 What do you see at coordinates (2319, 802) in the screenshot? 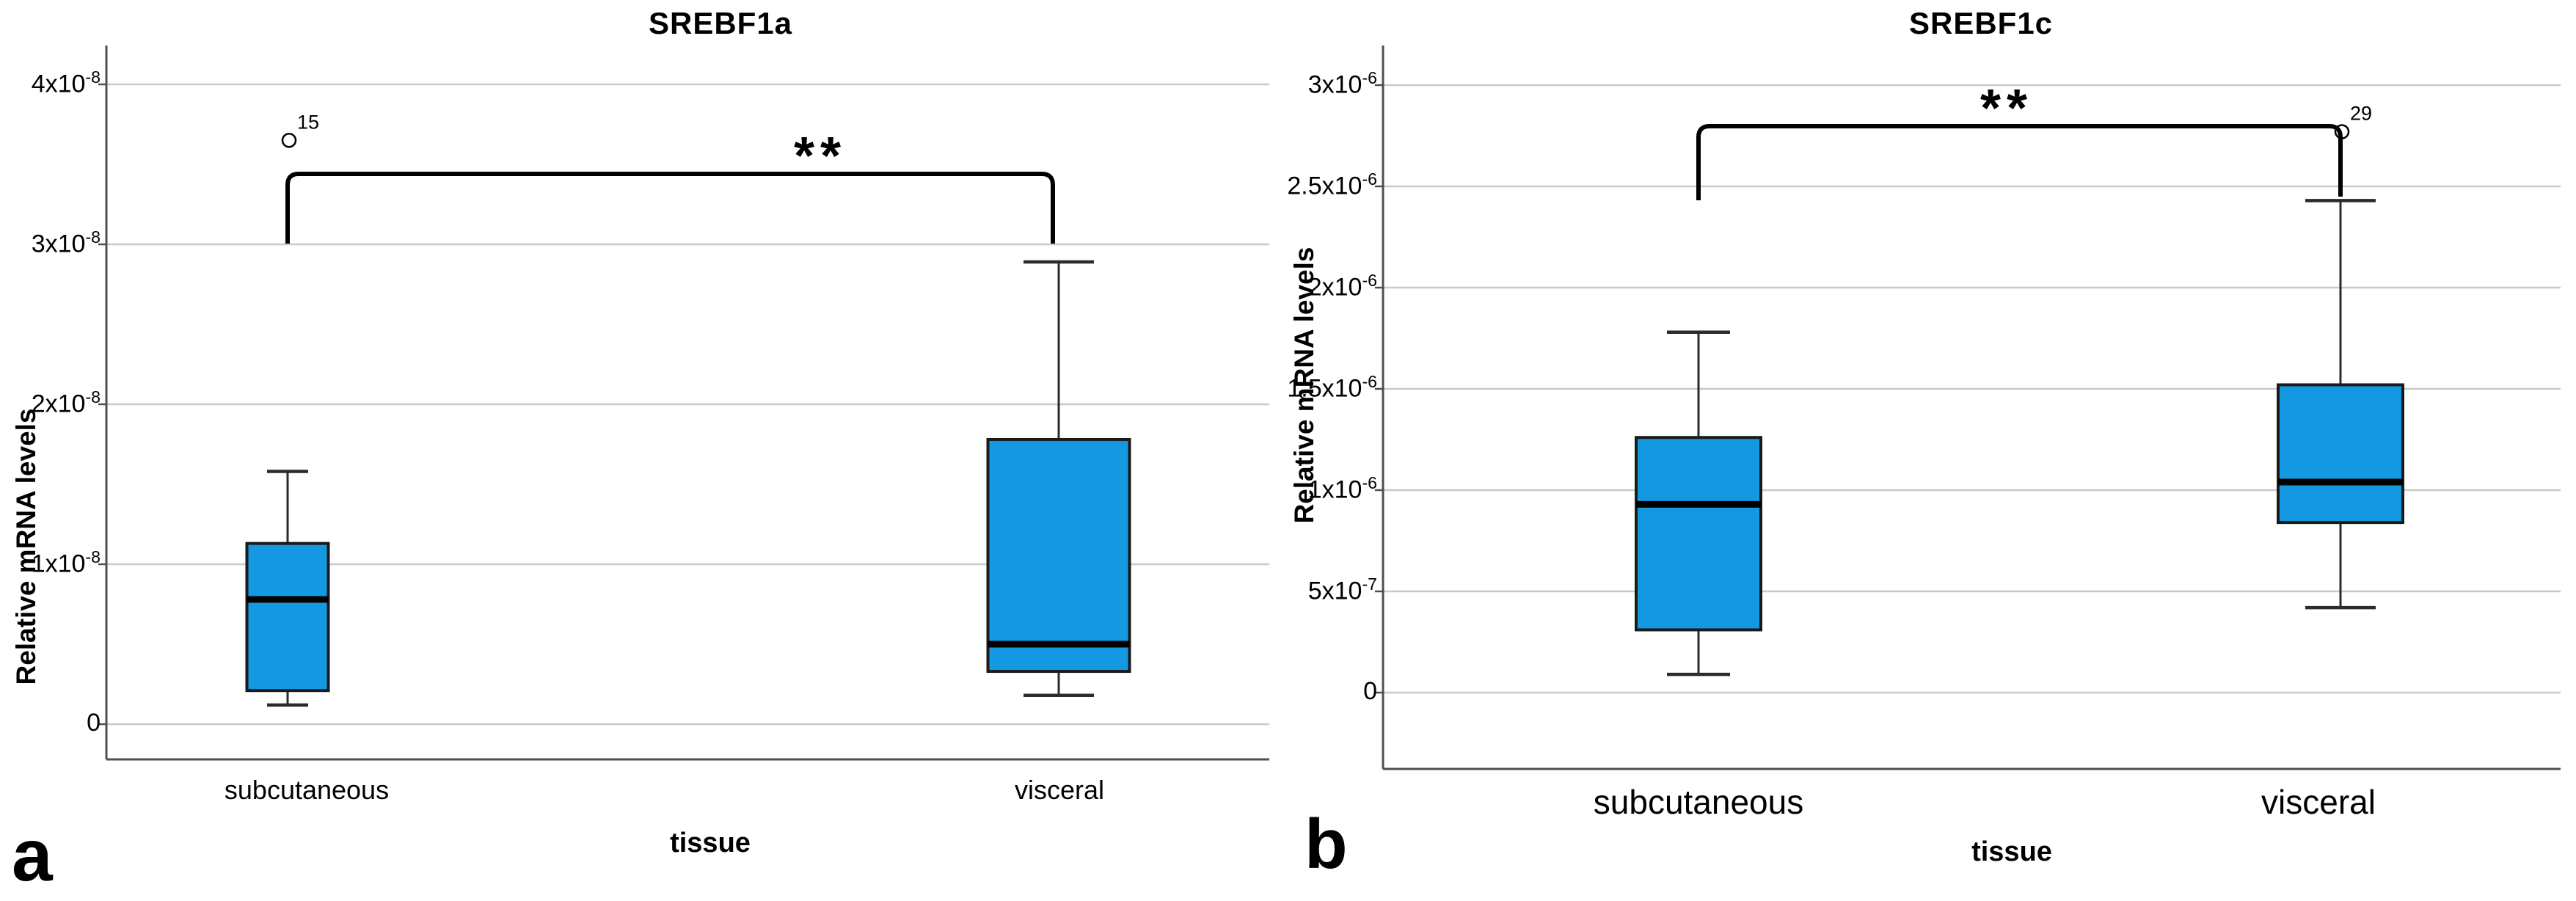
I see `category-label-visceral-b: visceral` at bounding box center [2319, 802].